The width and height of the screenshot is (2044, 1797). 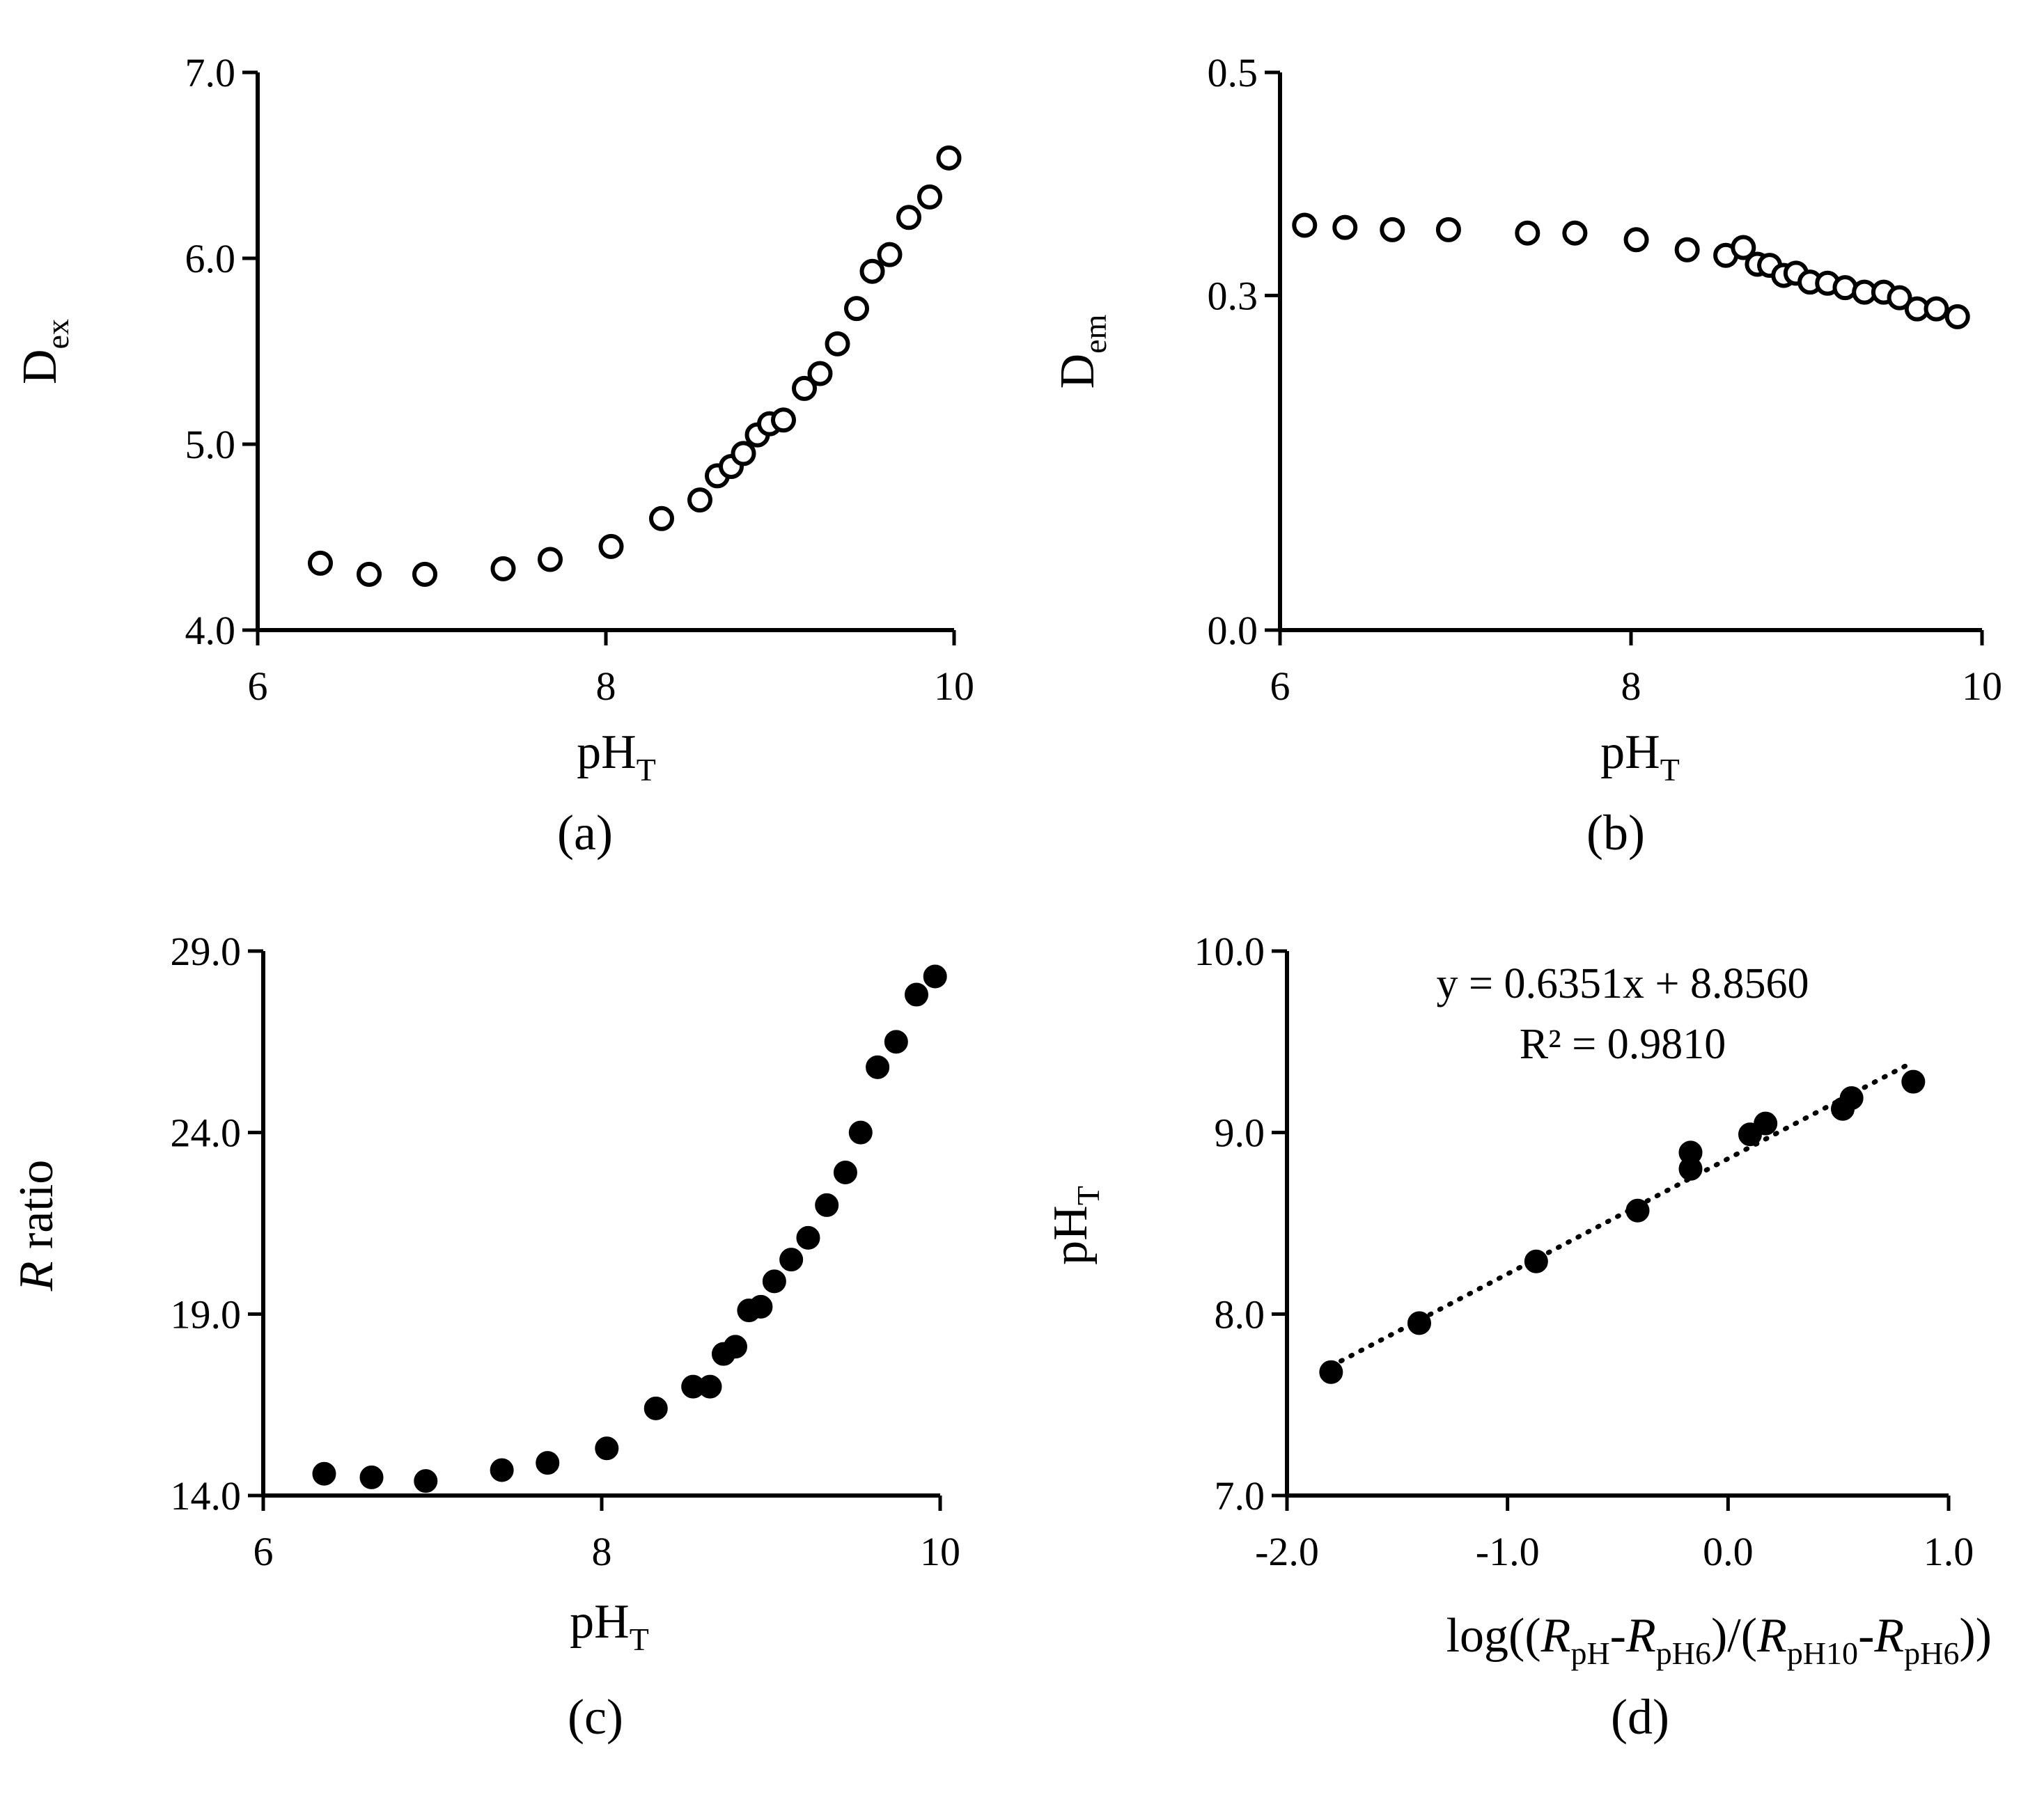 I want to click on y-tick-label: 29.0, so click(x=206, y=952).